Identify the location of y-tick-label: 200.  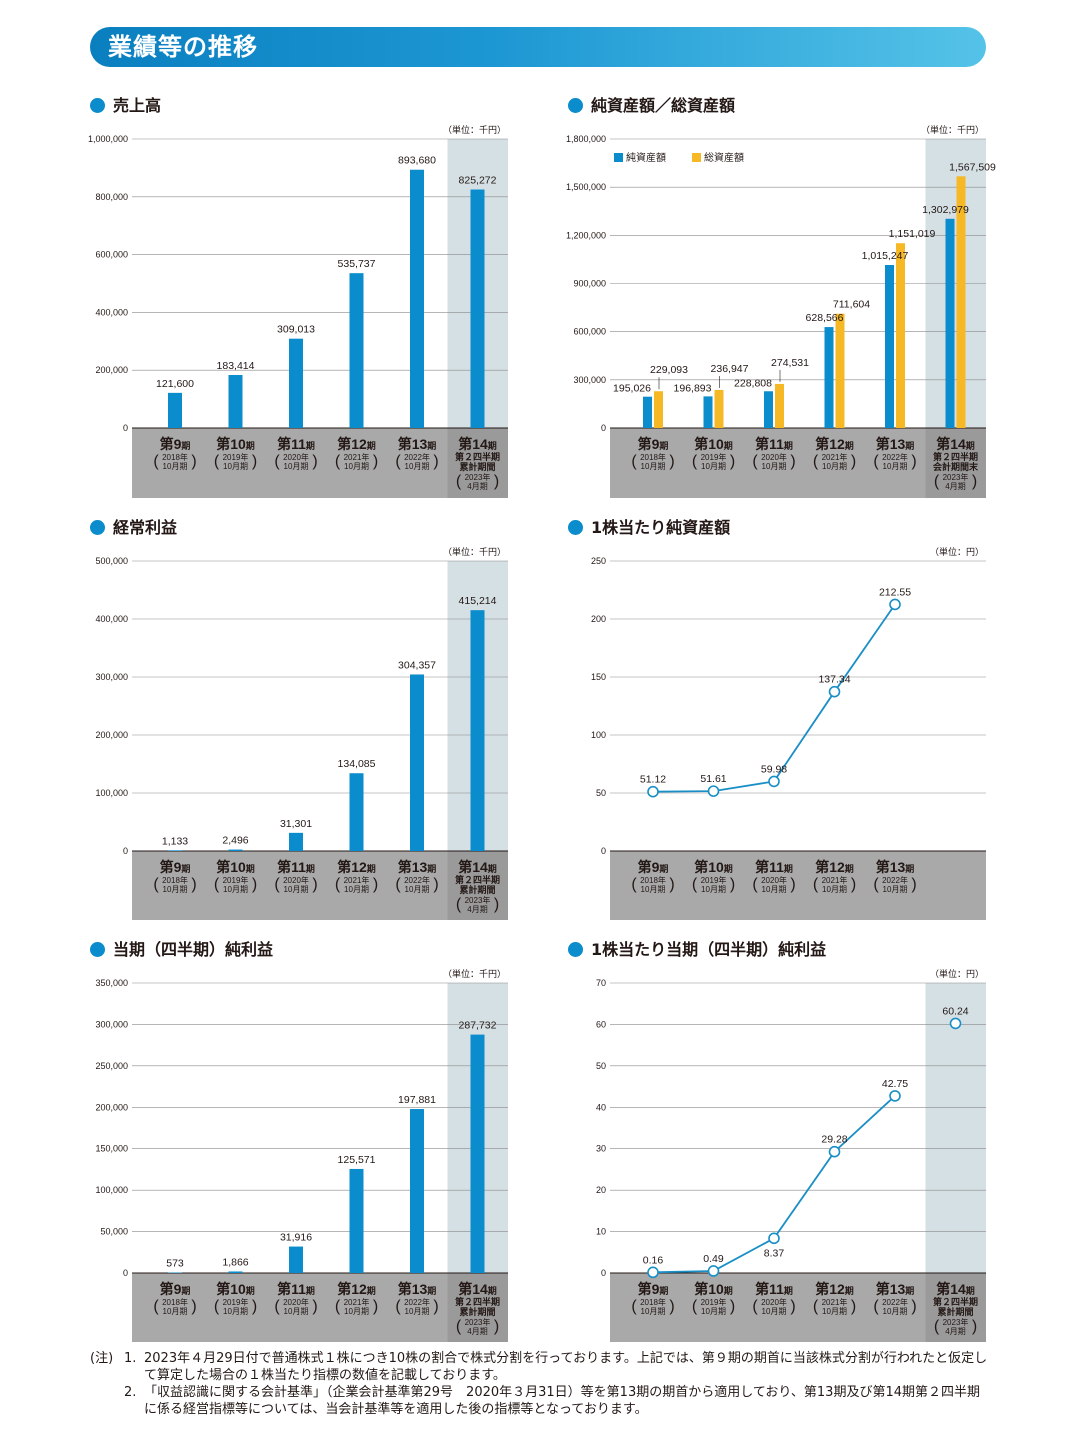
(598, 619).